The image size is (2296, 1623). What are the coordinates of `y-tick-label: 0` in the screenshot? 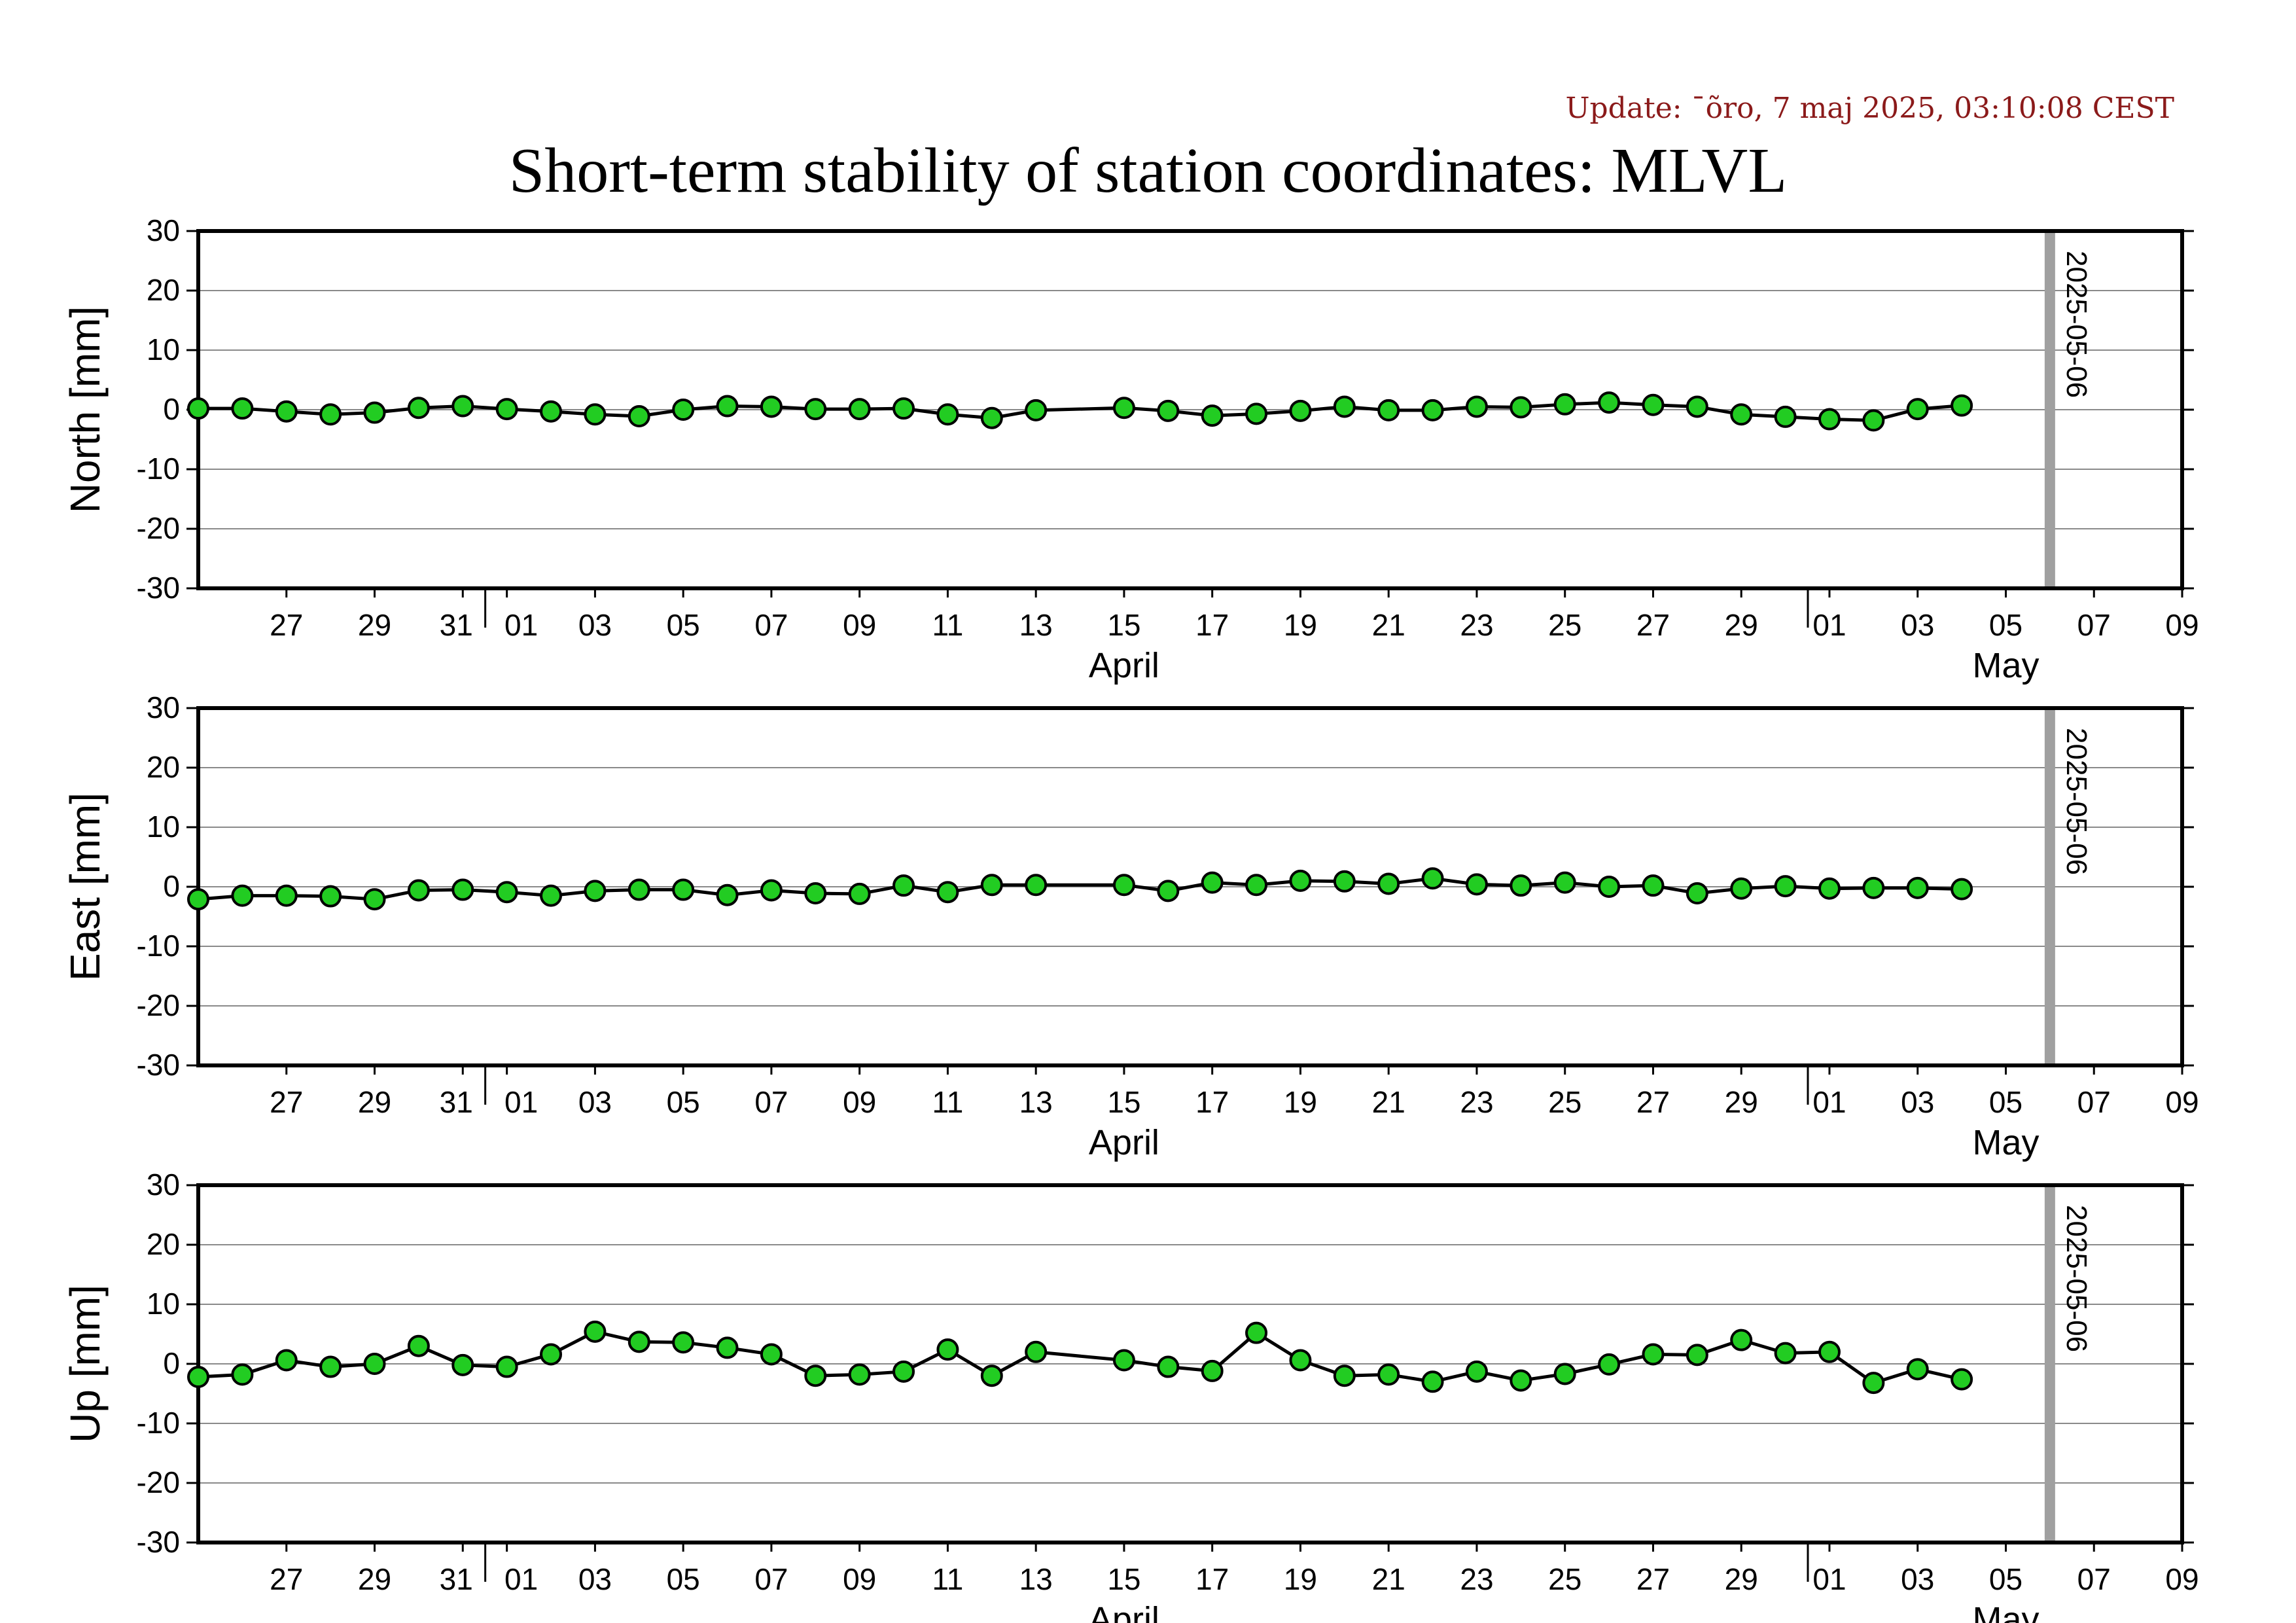 It's located at (171, 1363).